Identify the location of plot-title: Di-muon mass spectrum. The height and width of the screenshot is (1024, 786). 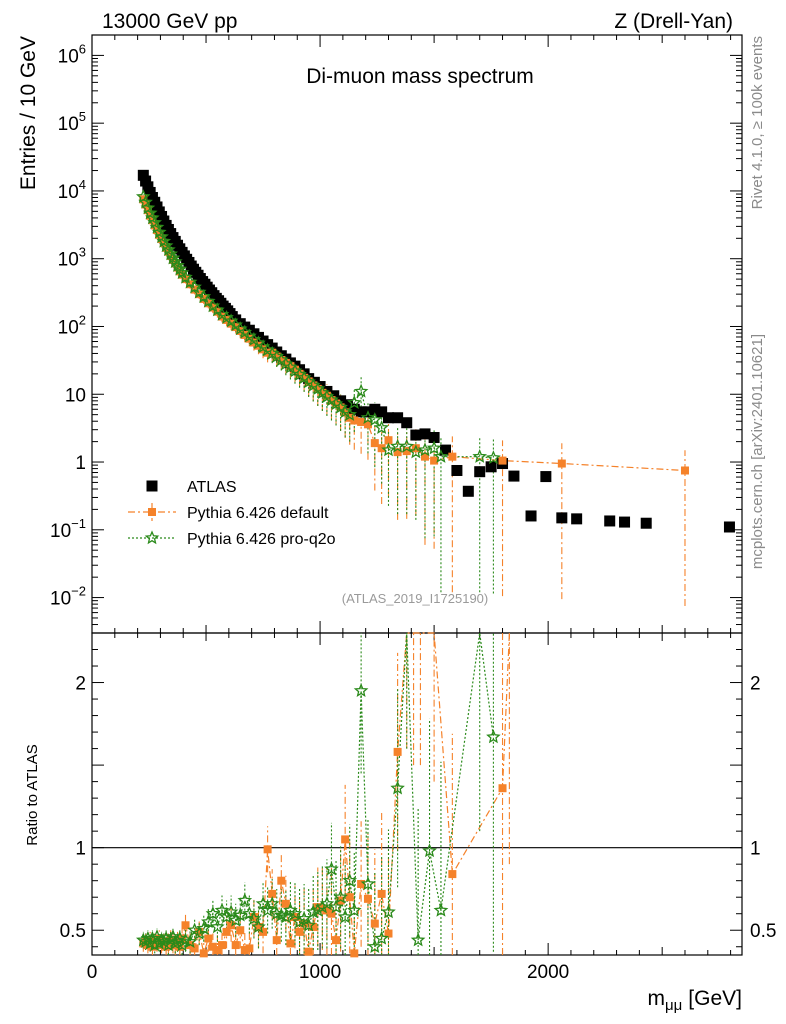
(420, 76).